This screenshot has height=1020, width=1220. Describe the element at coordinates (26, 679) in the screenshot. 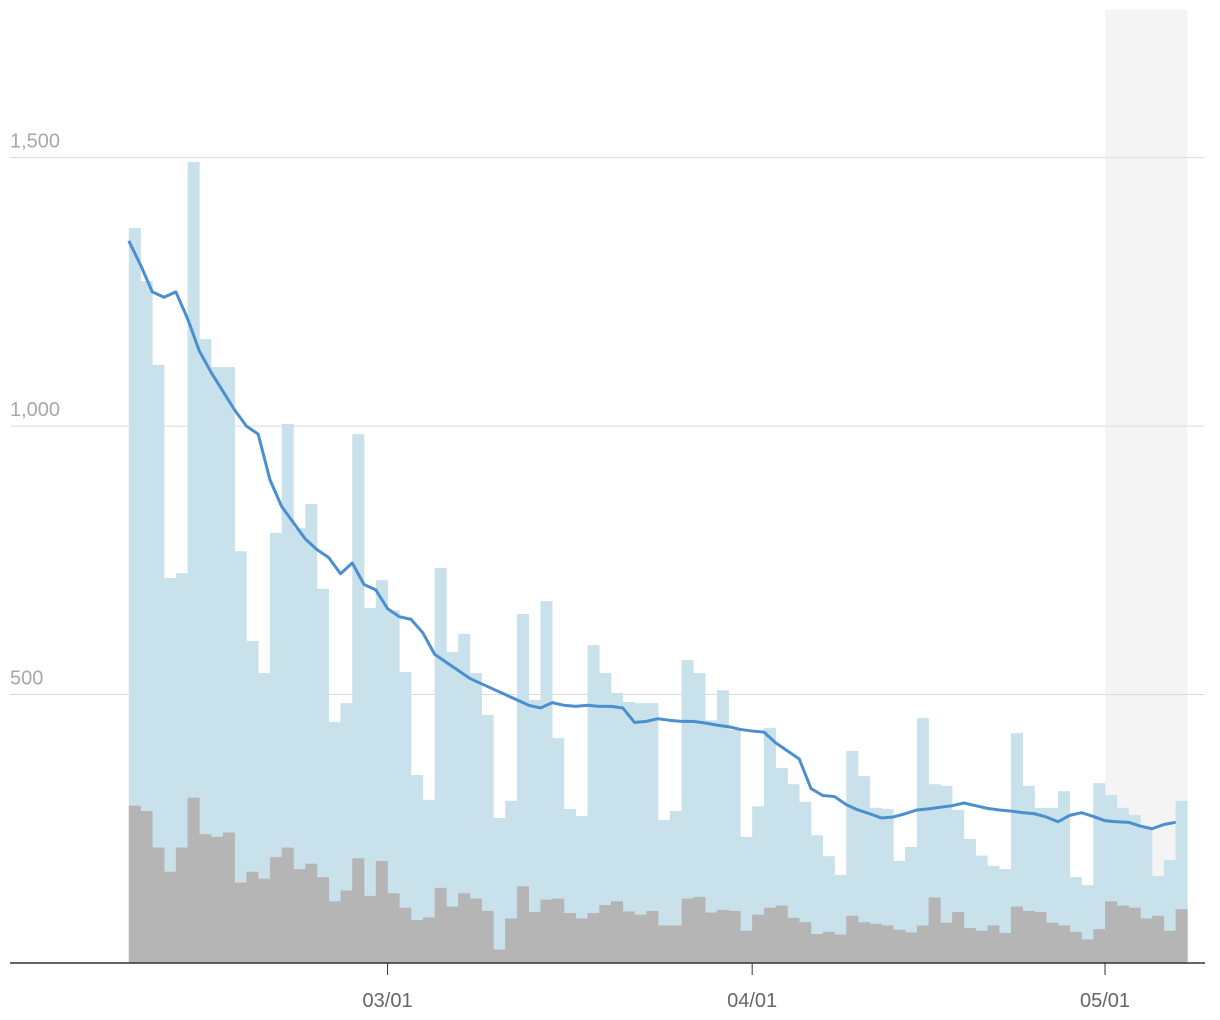

I see `y-tick-label: 500` at that location.